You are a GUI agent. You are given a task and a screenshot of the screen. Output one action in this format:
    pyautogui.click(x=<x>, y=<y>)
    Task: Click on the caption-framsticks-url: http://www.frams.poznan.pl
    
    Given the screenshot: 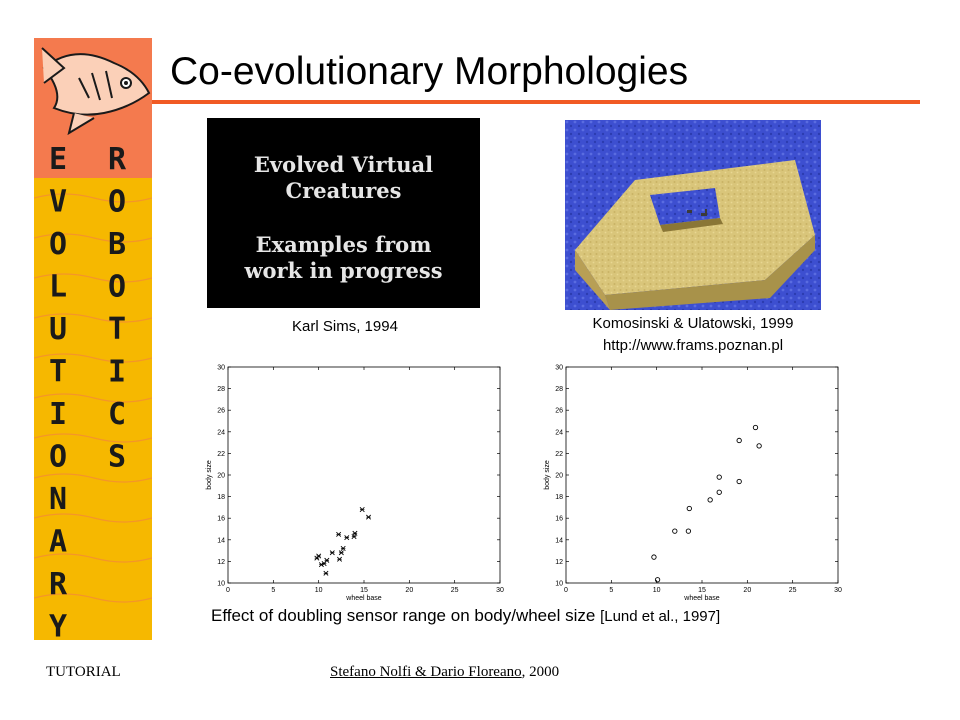 What is the action you would take?
    pyautogui.click(x=693, y=345)
    